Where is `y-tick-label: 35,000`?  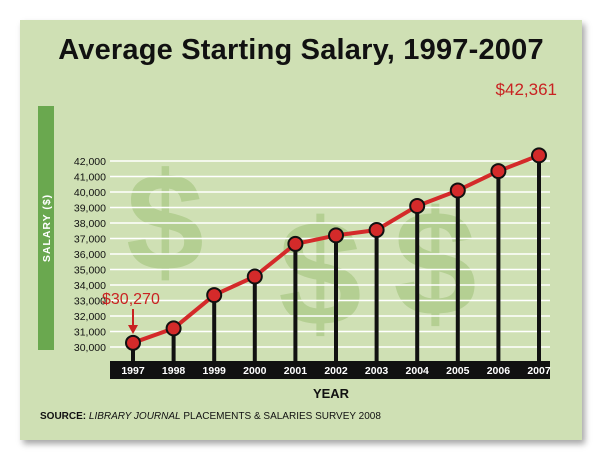
y-tick-label: 35,000 is located at coordinates (90, 271).